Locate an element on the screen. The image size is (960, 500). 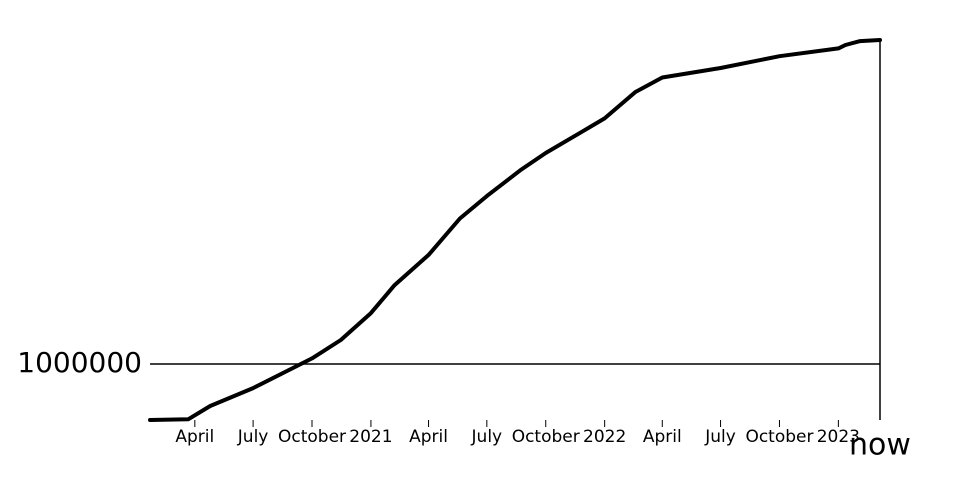
x-tick-label: 2022 is located at coordinates (604, 437).